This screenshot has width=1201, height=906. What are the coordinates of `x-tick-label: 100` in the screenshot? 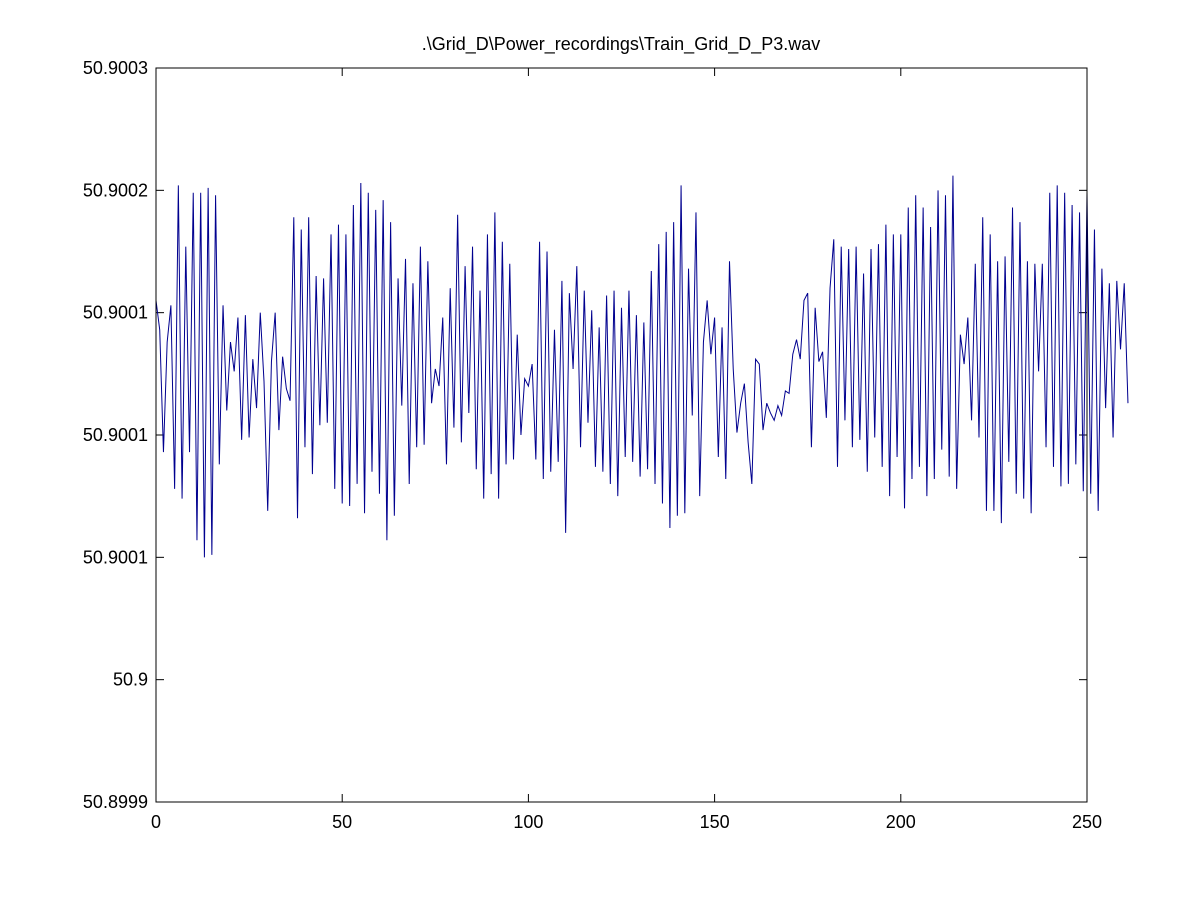 It's located at (528, 822).